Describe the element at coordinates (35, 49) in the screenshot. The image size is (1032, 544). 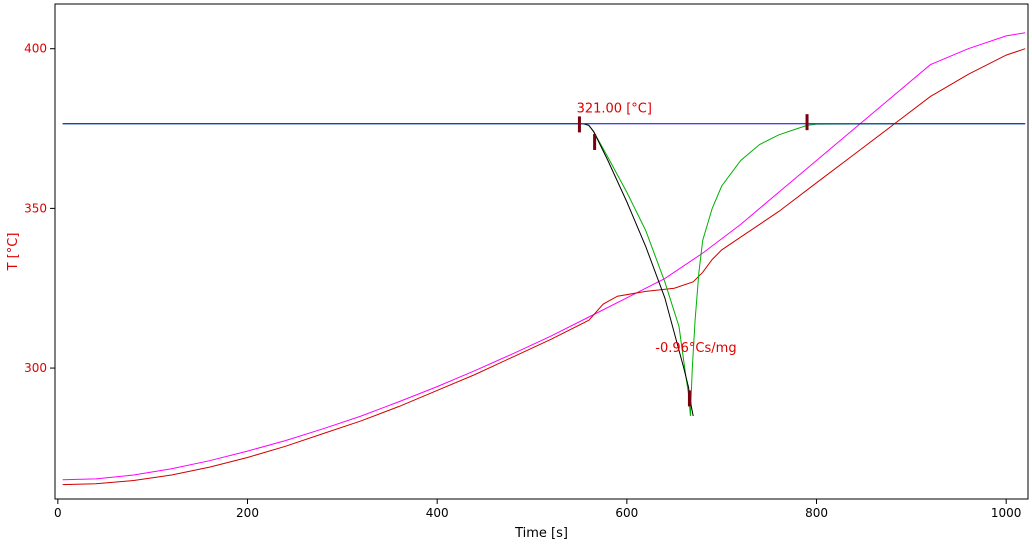
I see `y-tick-label-400: 400` at that location.